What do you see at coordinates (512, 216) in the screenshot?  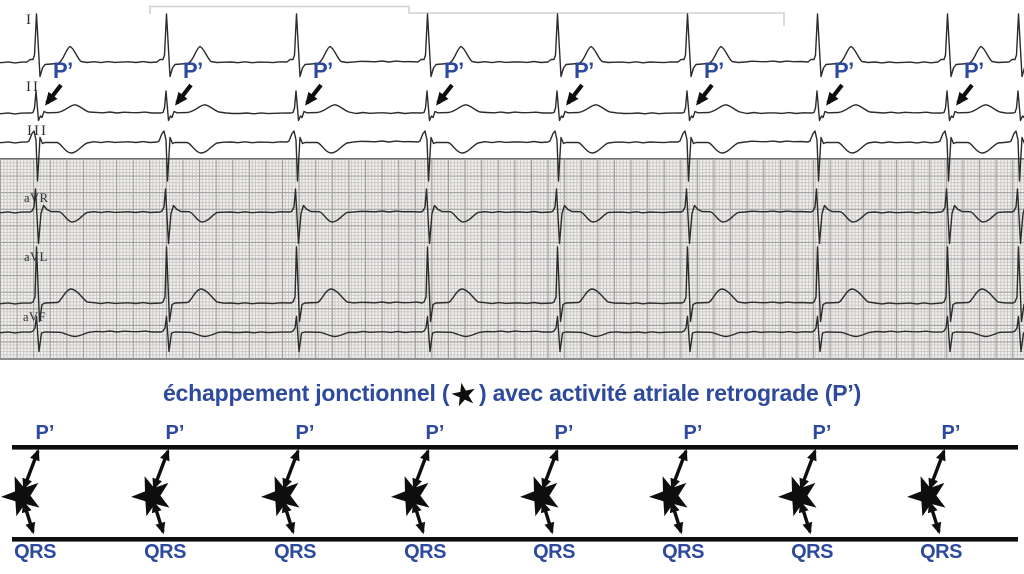 I see `ecg-trace-aVR` at bounding box center [512, 216].